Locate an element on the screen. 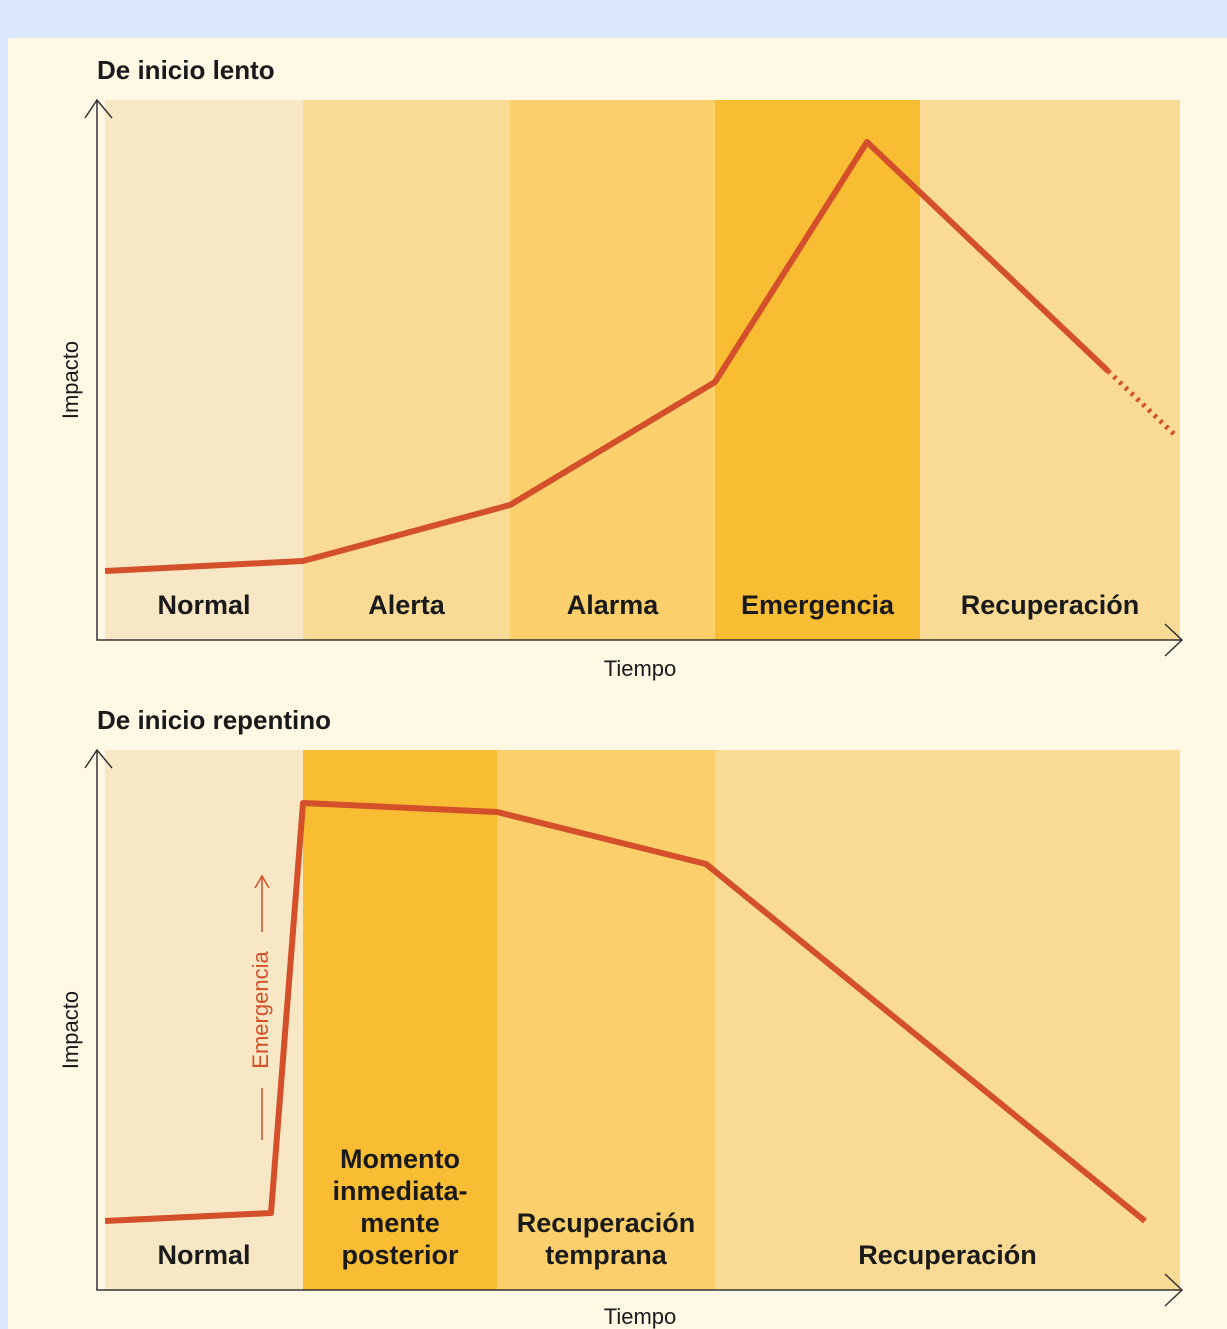  panel-title: De inicio repentino is located at coordinates (214, 720).